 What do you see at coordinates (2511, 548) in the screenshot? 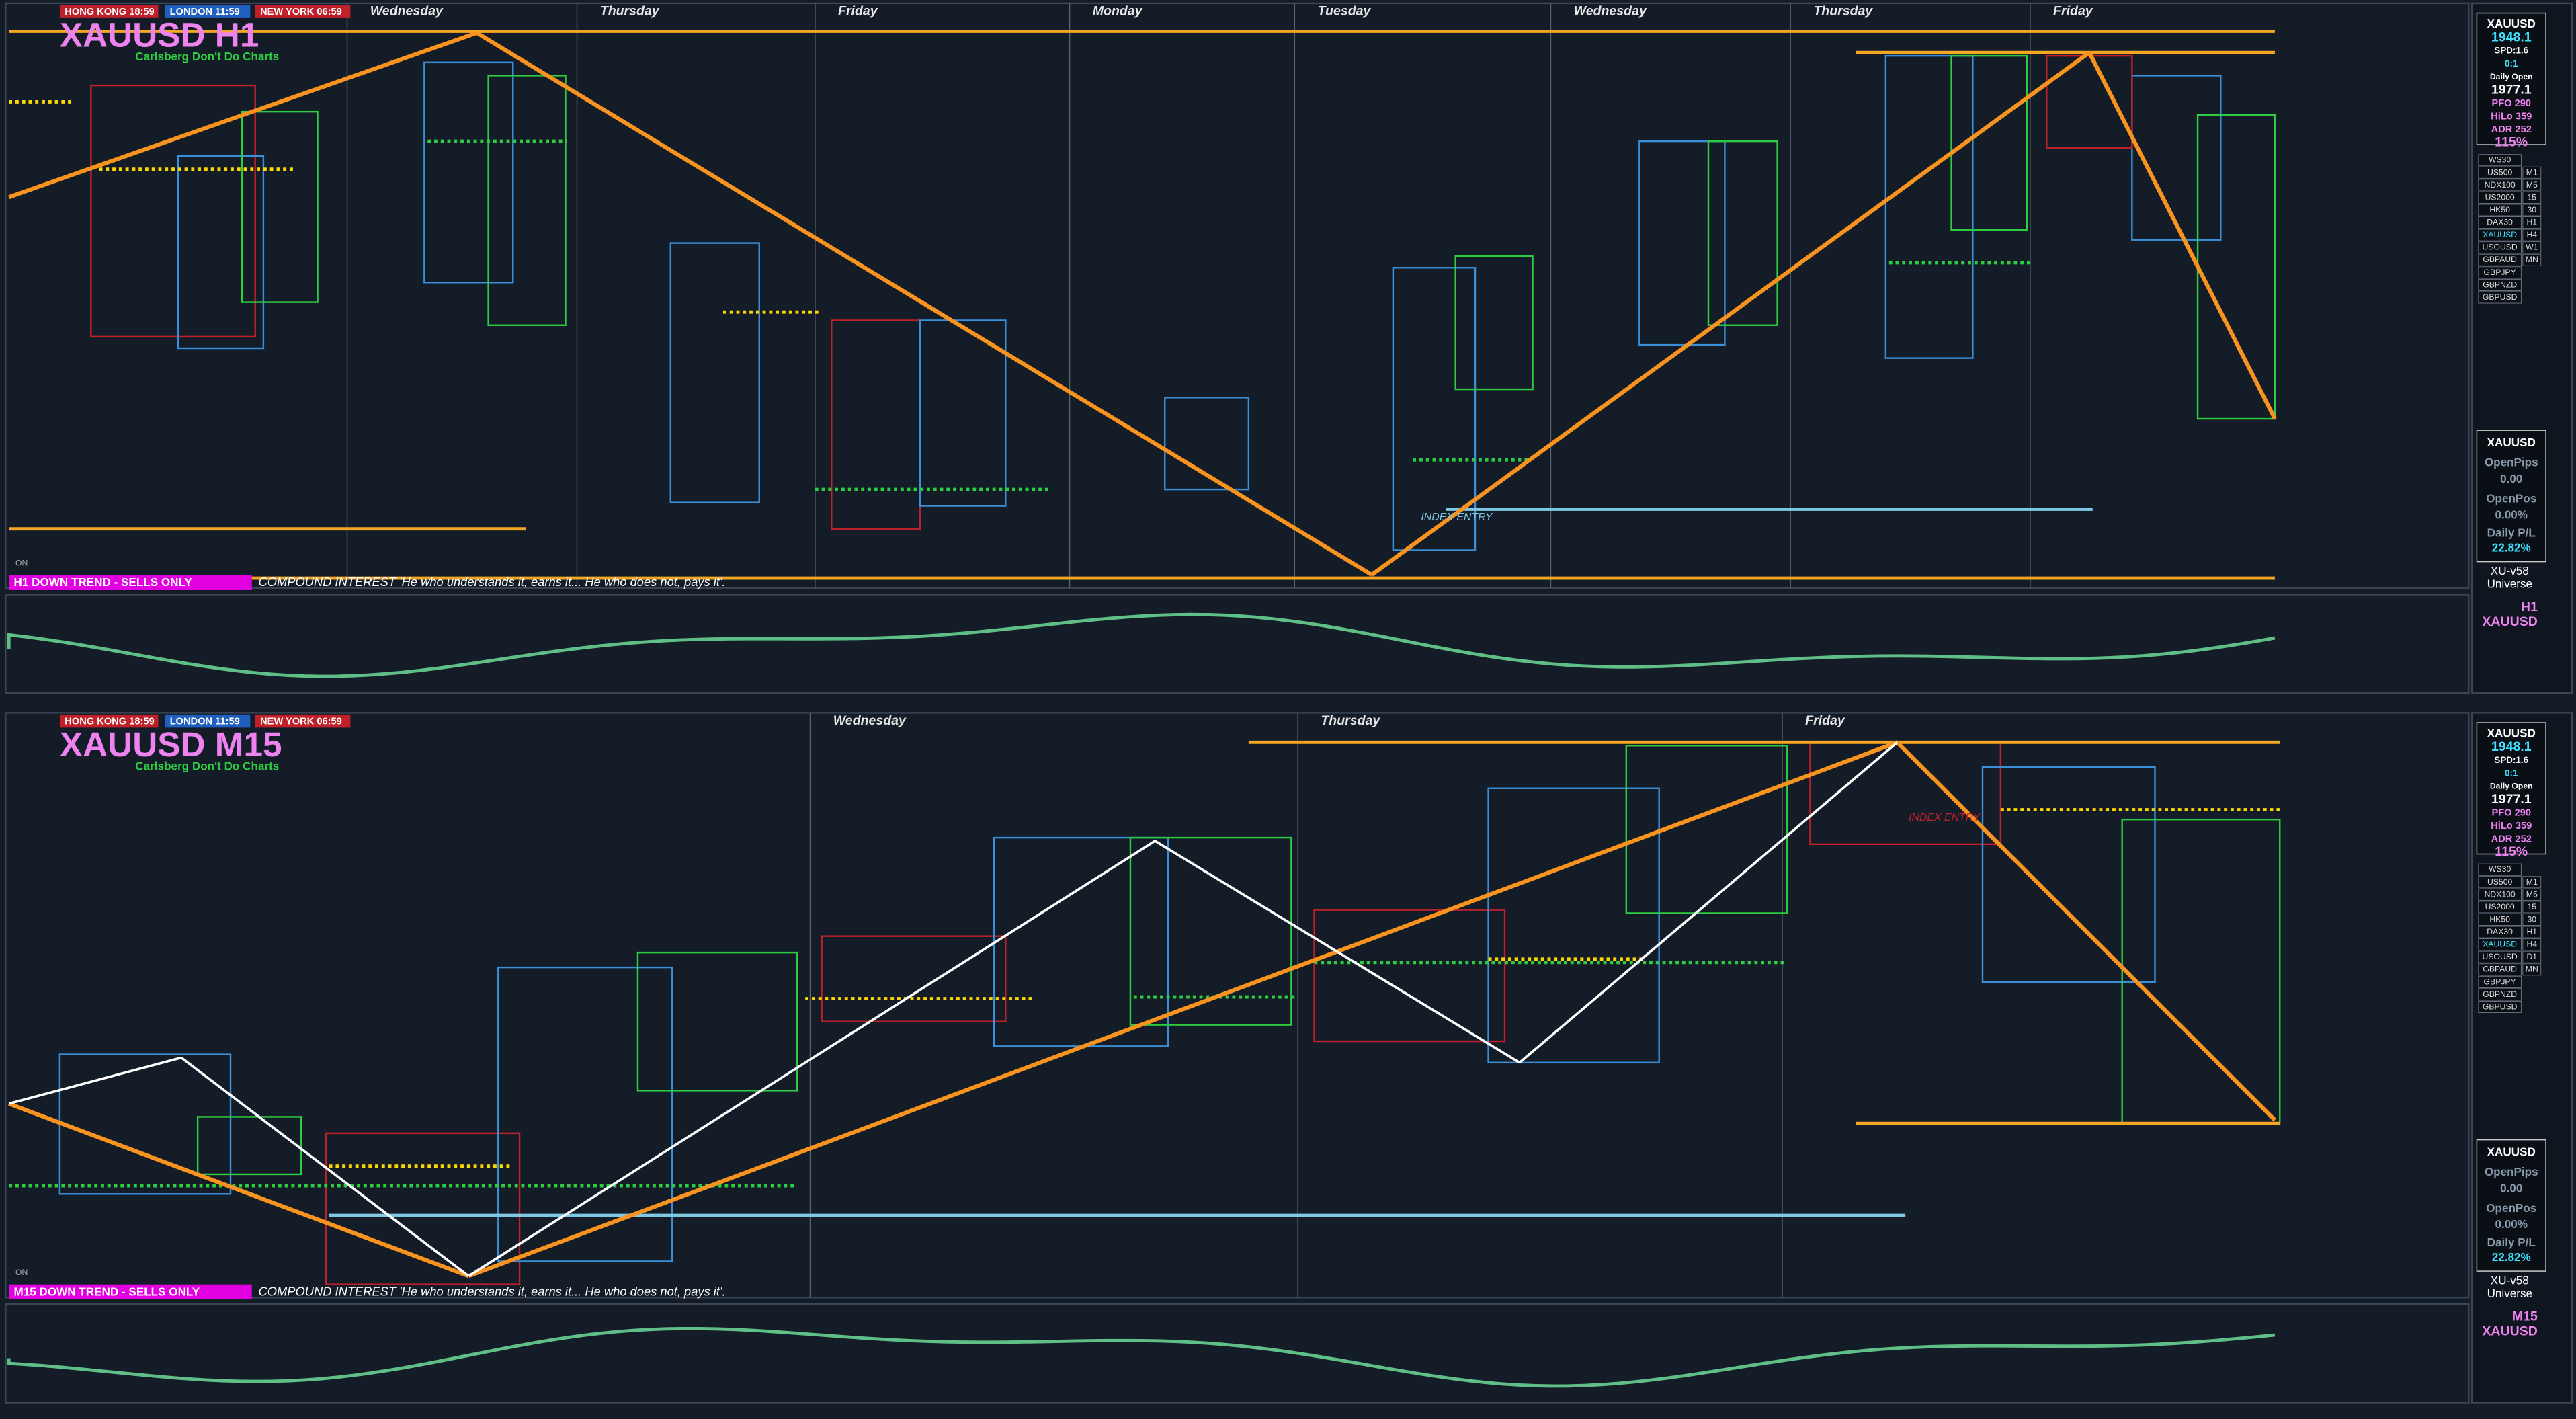
I see `account-field: 22.82%` at bounding box center [2511, 548].